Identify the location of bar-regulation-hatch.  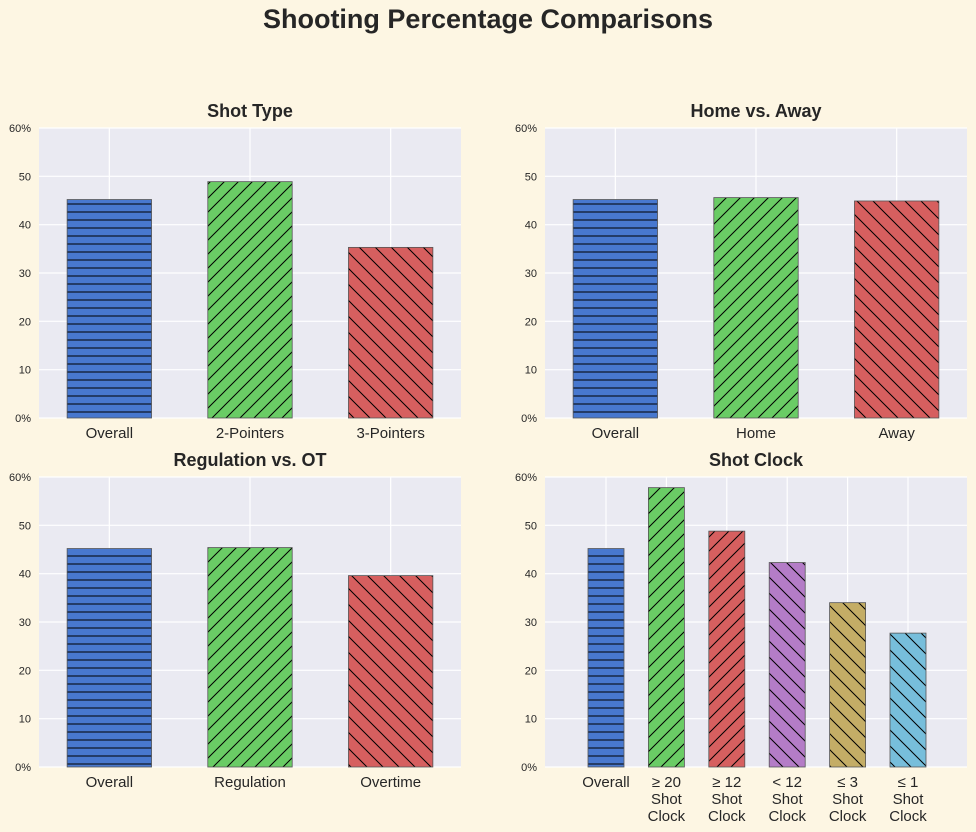
(250, 657).